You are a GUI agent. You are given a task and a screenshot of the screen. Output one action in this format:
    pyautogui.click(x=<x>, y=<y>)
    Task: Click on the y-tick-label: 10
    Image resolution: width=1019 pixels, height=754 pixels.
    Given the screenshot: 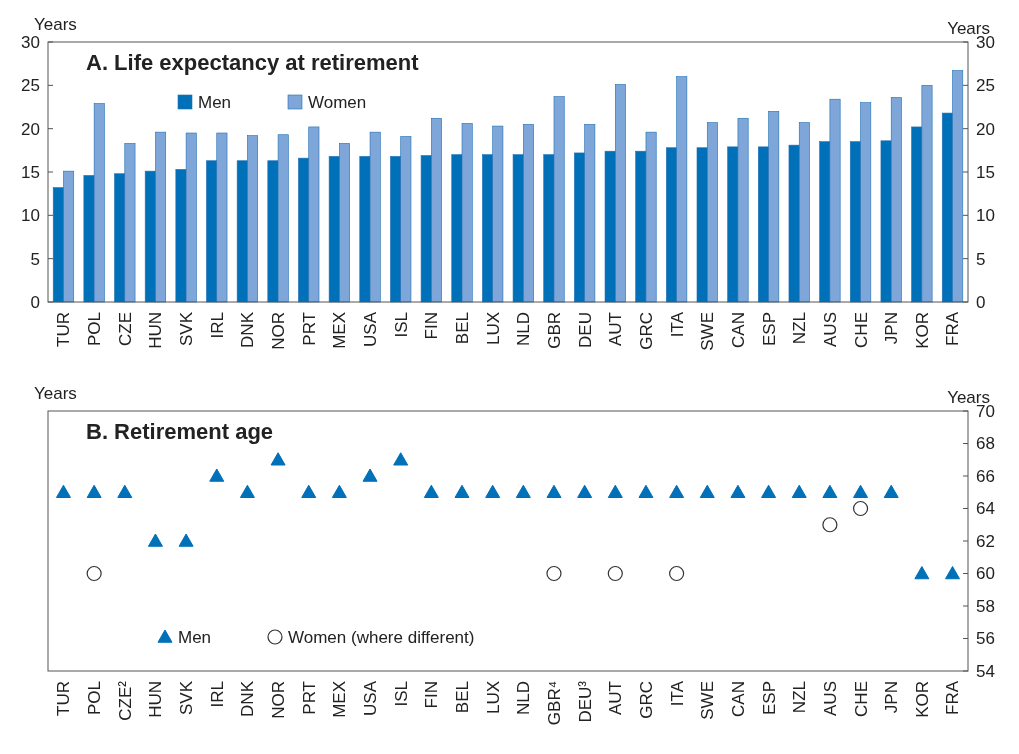 What is the action you would take?
    pyautogui.click(x=30, y=216)
    